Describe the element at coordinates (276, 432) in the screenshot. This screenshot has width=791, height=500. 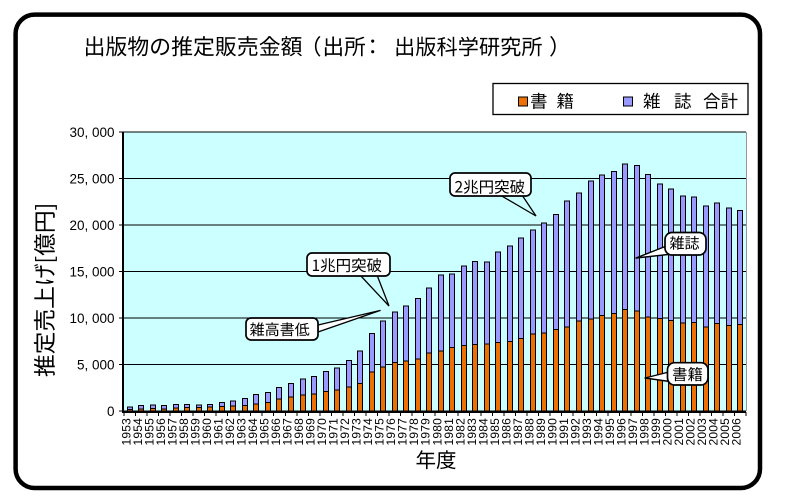
I see `svg-text: 1966` at that location.